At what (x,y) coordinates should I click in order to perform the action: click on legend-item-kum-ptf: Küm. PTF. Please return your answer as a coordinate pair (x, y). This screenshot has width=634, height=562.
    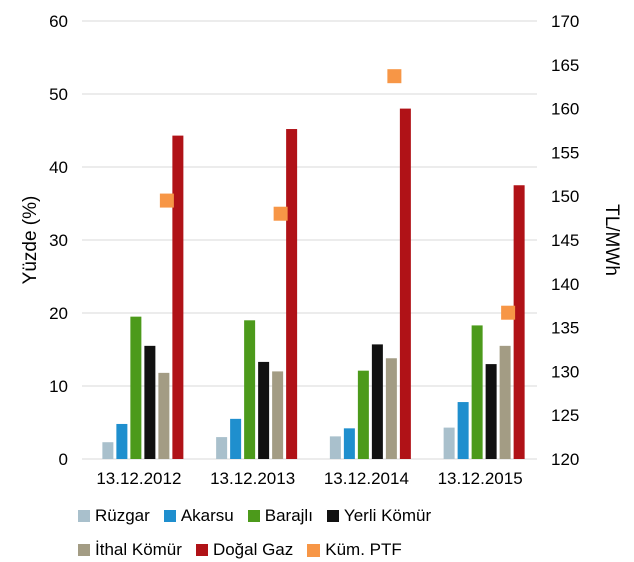
    Looking at the image, I should click on (354, 550).